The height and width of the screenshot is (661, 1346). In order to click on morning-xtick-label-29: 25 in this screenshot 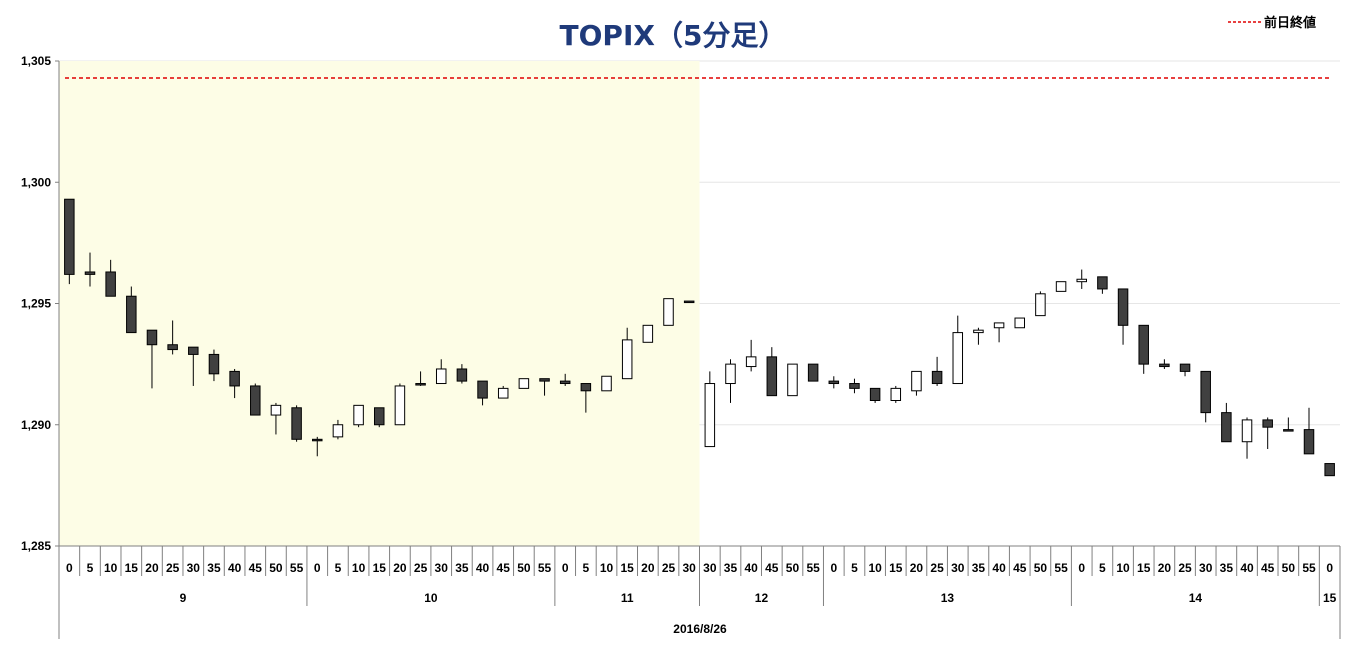, I will do `click(669, 568)`.